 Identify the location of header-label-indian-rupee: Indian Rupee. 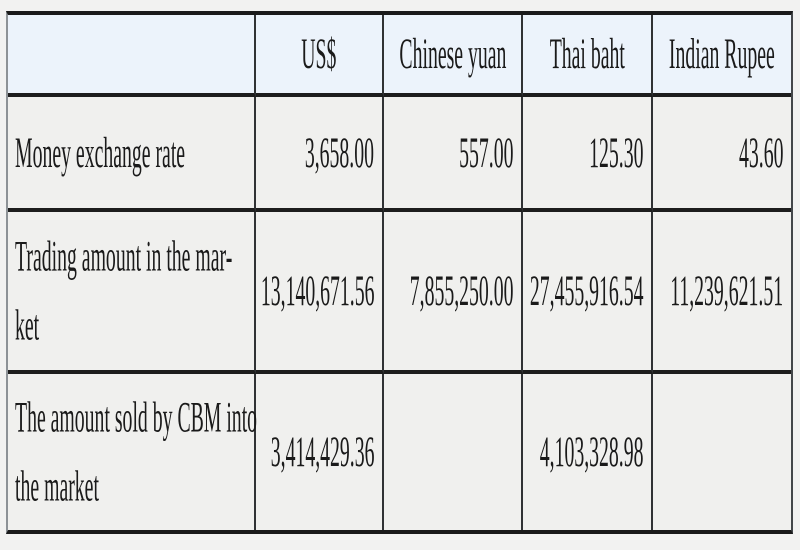
(722, 54).